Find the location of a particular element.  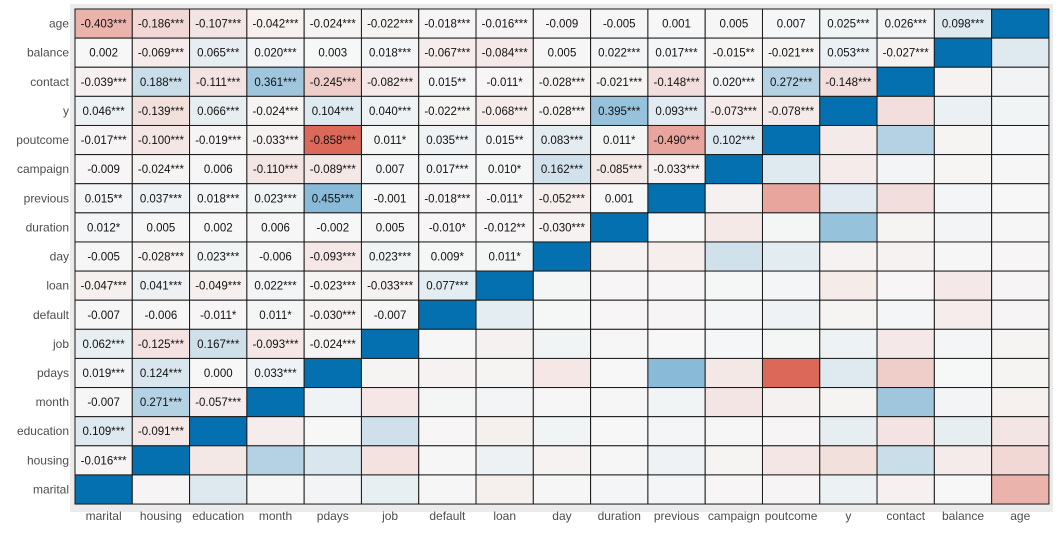

cell-label-balance-poutcome: -0.021*** is located at coordinates (791, 54).